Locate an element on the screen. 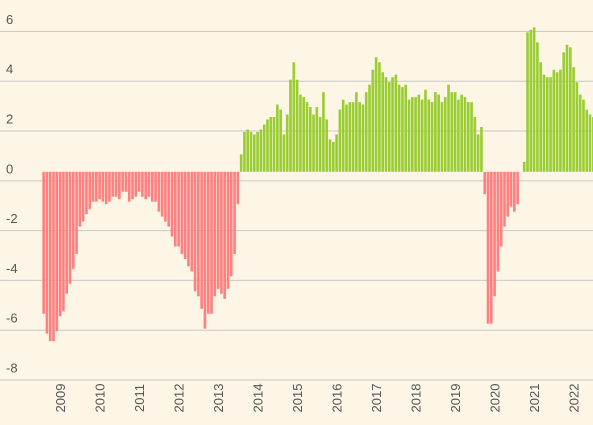 This screenshot has height=425, width=593. y-tick-label: -2 is located at coordinates (12, 218).